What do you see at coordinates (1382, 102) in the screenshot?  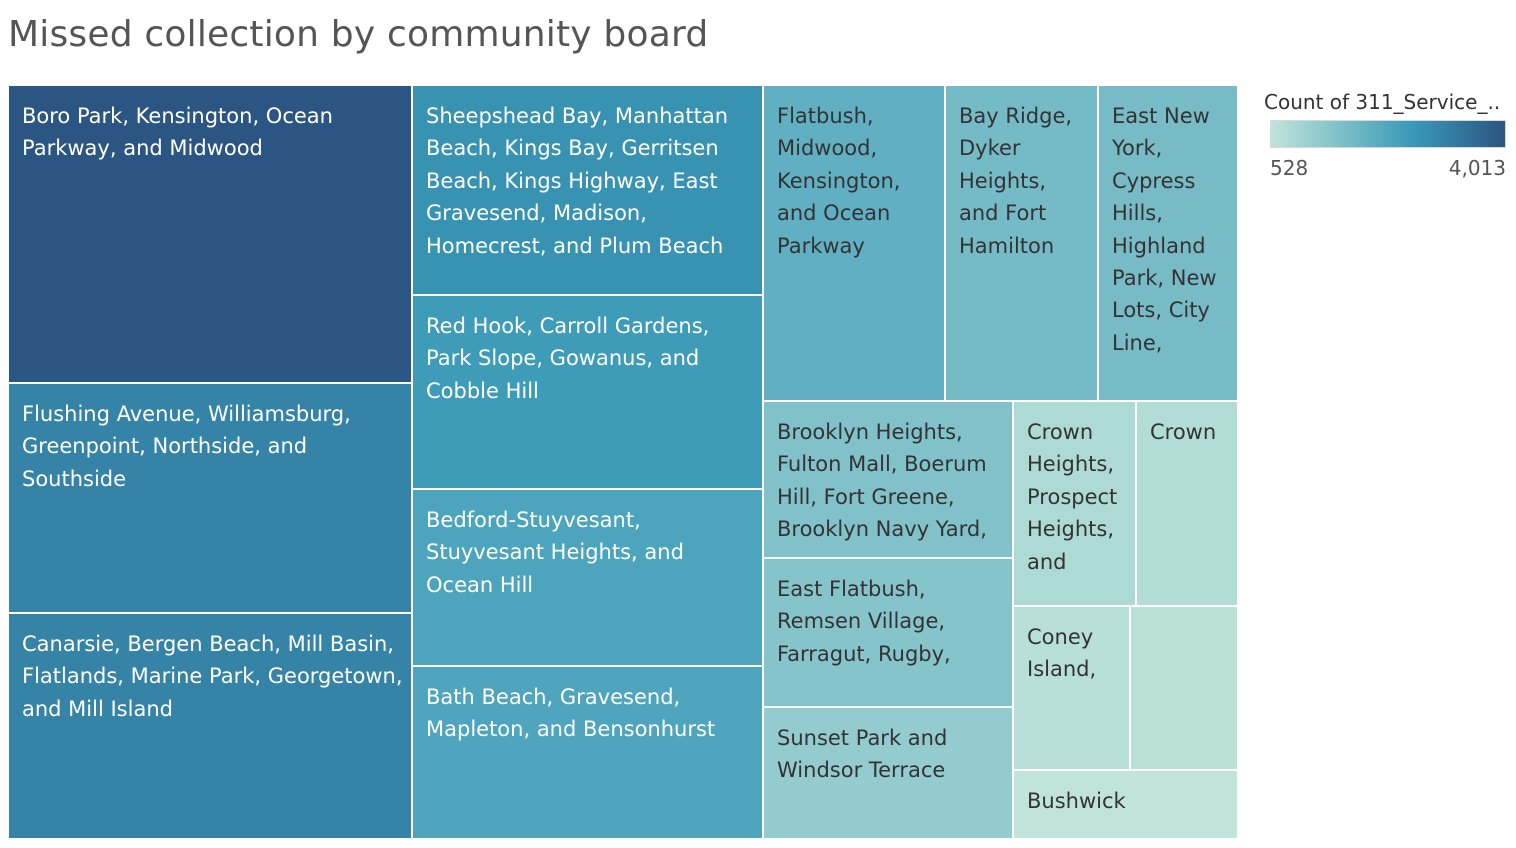 I see `legend-title: Count of 311_Service_..` at bounding box center [1382, 102].